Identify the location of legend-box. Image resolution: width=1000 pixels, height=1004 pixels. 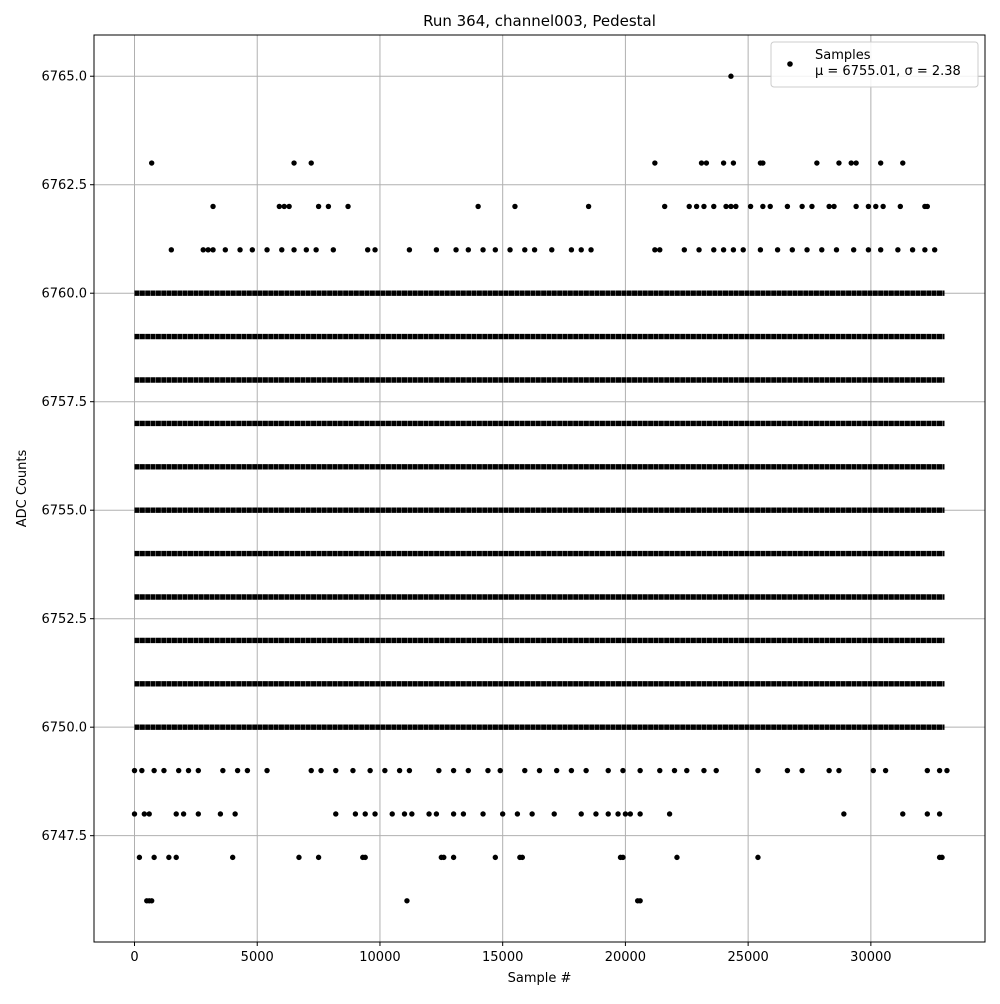
(874, 64).